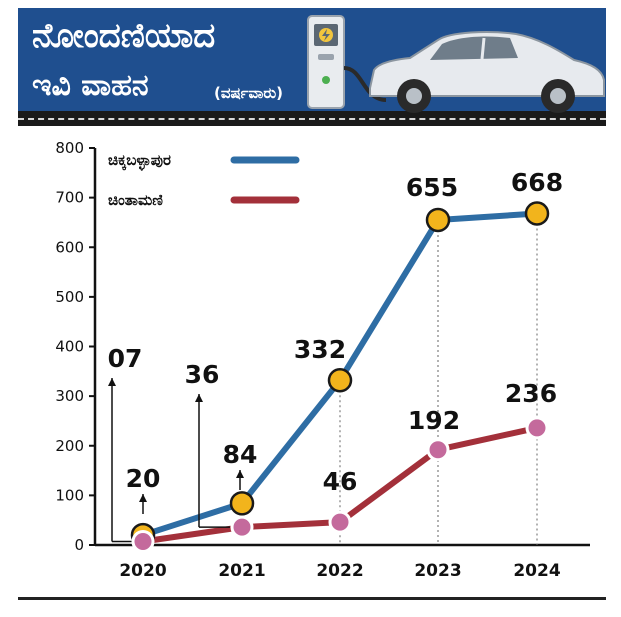 This screenshot has height=617, width=621. Describe the element at coordinates (69, 247) in the screenshot. I see `y-tick-label-600: 600` at that location.